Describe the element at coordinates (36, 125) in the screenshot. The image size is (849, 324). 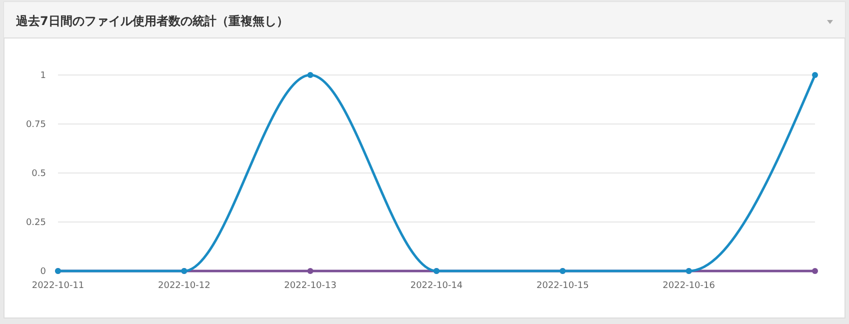
I see `y-tick-label: 0.75` at that location.